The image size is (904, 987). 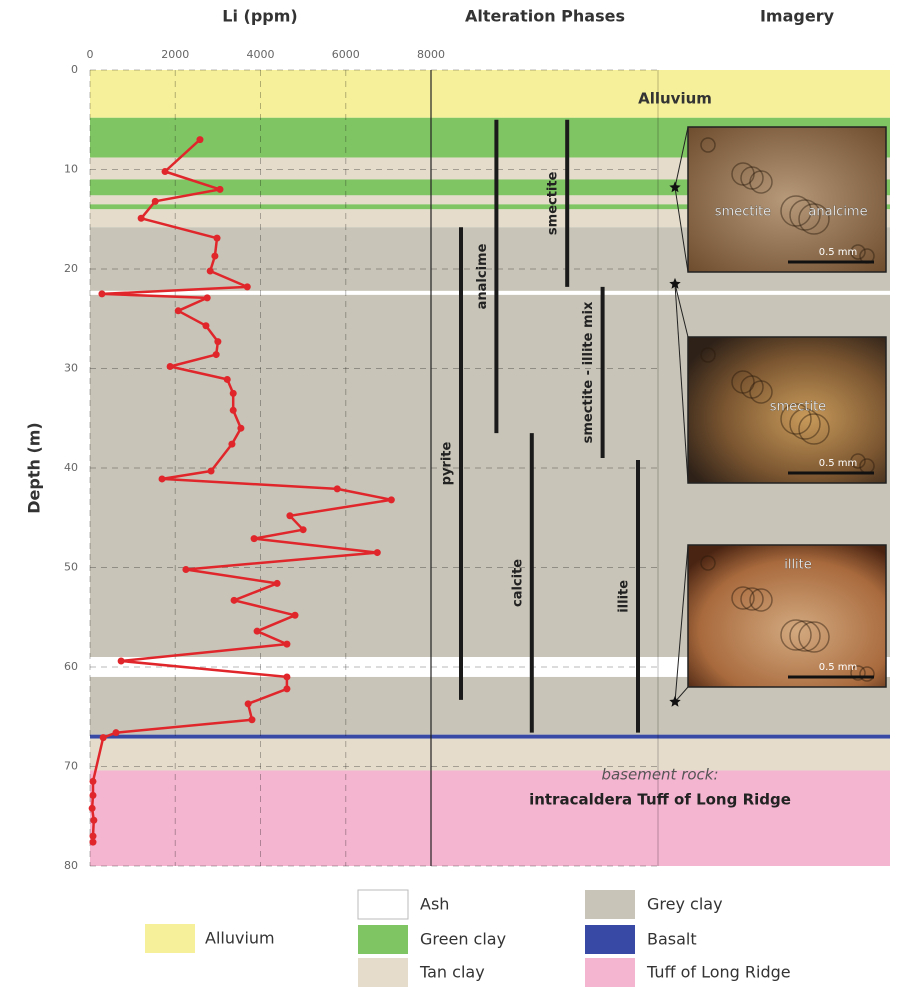 What do you see at coordinates (660, 800) in the screenshot?
I see `annotation: intracaldera Tuff of Long Ridge` at bounding box center [660, 800].